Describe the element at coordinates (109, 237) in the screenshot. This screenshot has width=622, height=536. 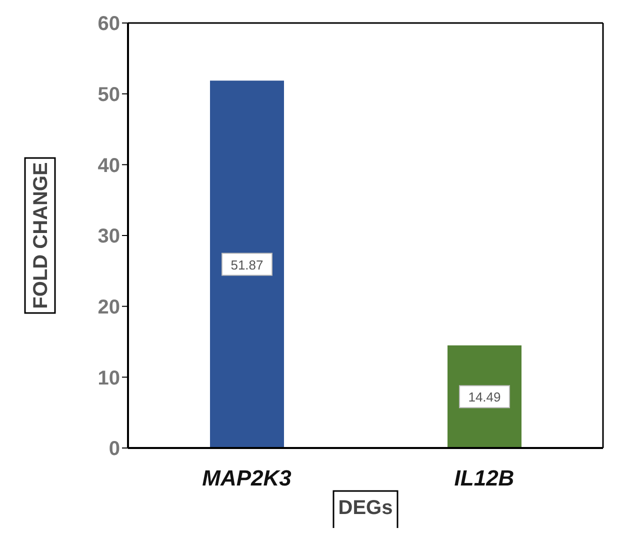
I see `y-tick-label: 30` at that location.